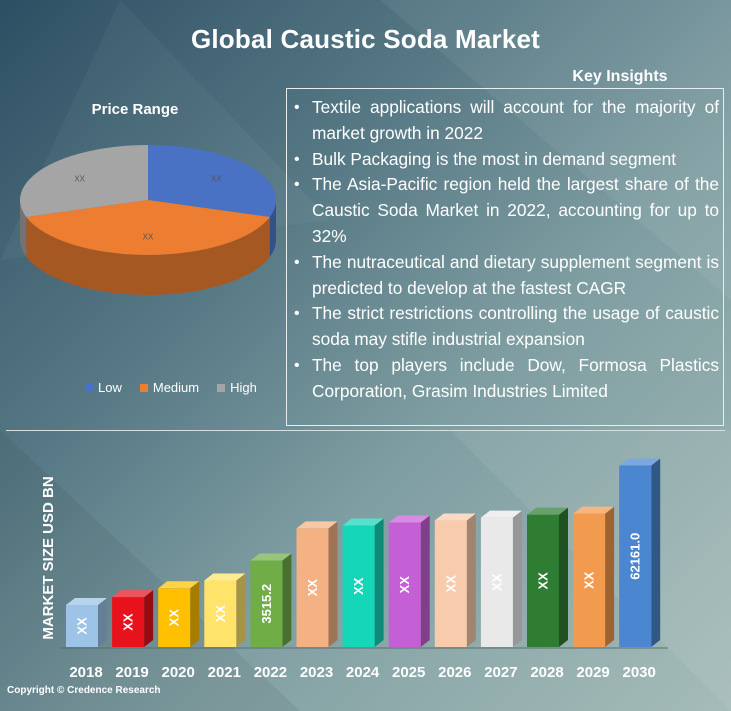 The image size is (731, 711). I want to click on bar-2029, so click(594, 576).